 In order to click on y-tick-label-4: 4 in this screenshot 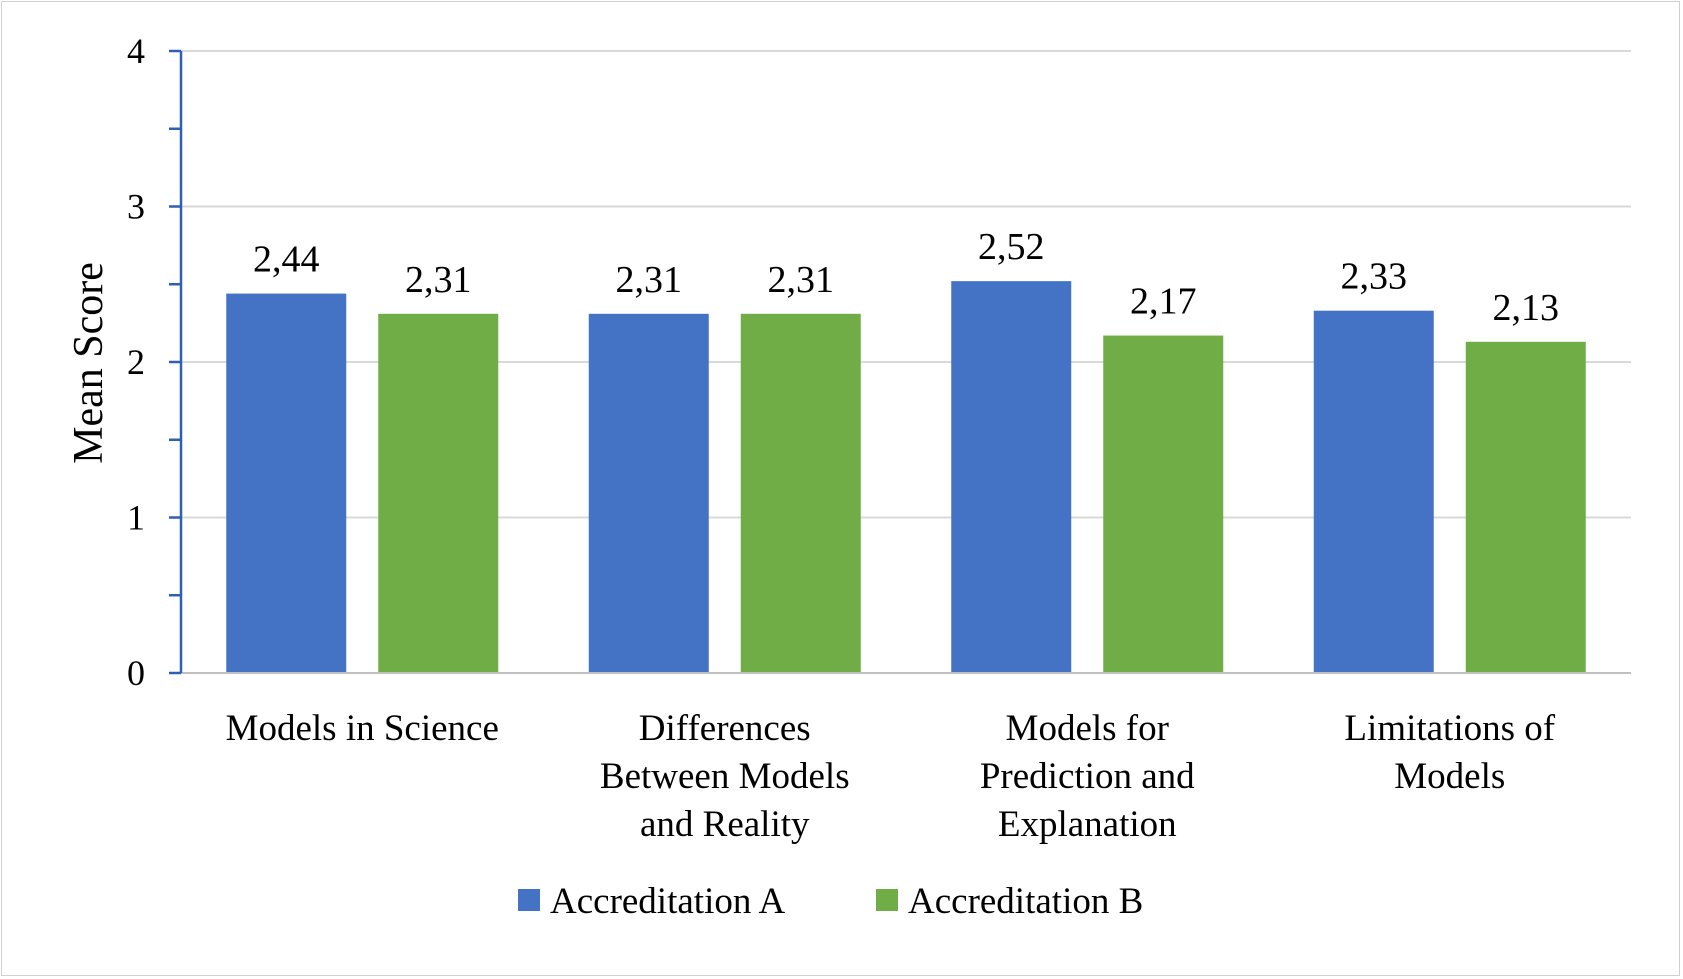, I will do `click(136, 51)`.